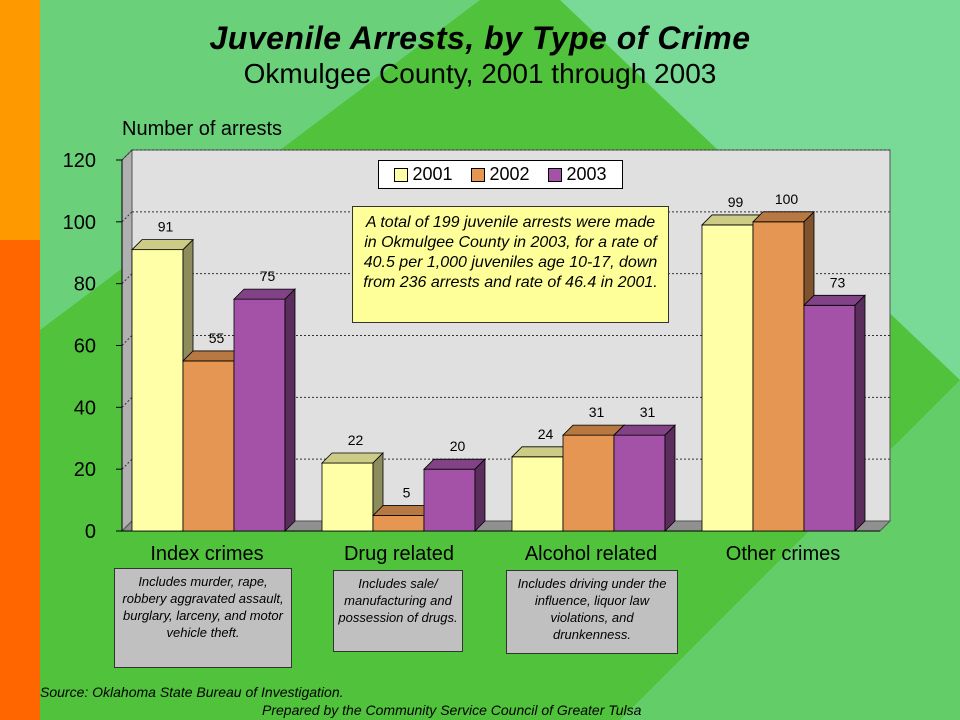  Describe the element at coordinates (829, 418) in the screenshot. I see `bar-other-crimes-2003` at that location.